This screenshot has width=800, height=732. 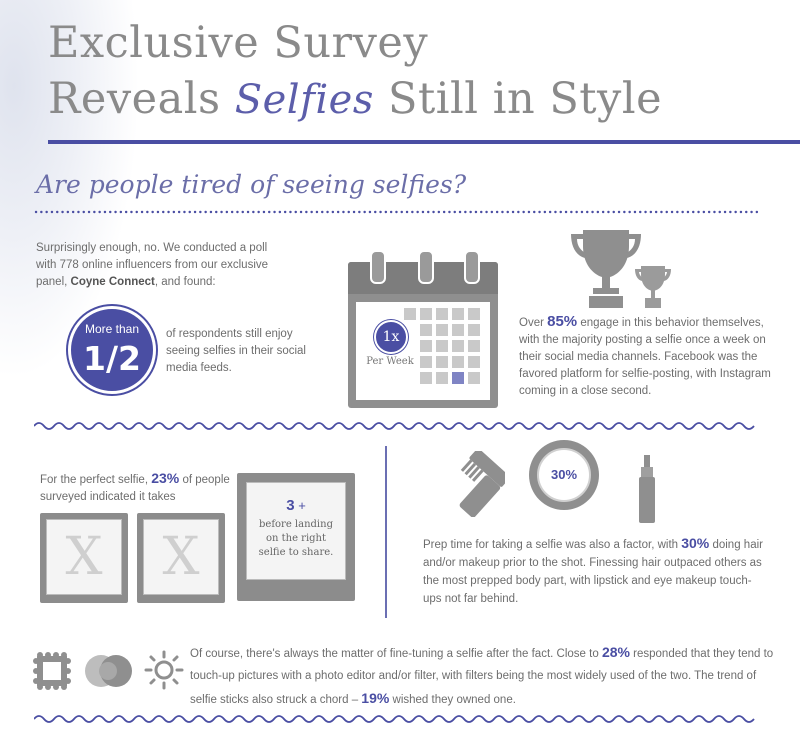 What do you see at coordinates (525, 99) in the screenshot?
I see `title-still-in-style: Still in Style` at bounding box center [525, 99].